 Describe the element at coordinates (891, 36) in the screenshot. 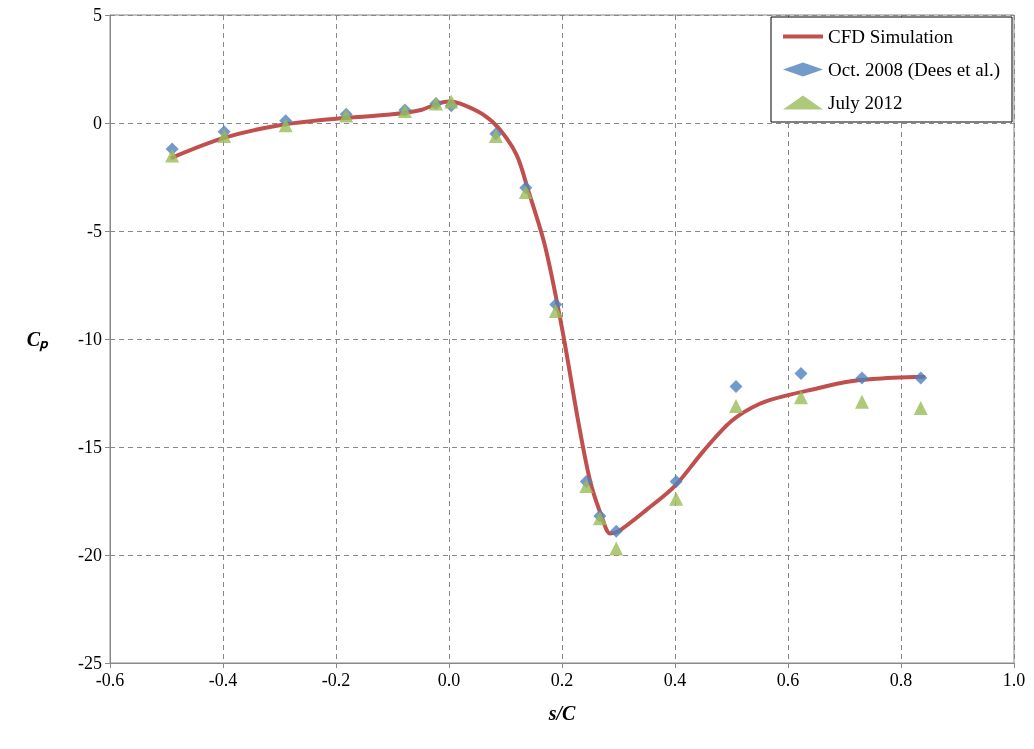

I see `legend-label: CFD Simulation` at that location.